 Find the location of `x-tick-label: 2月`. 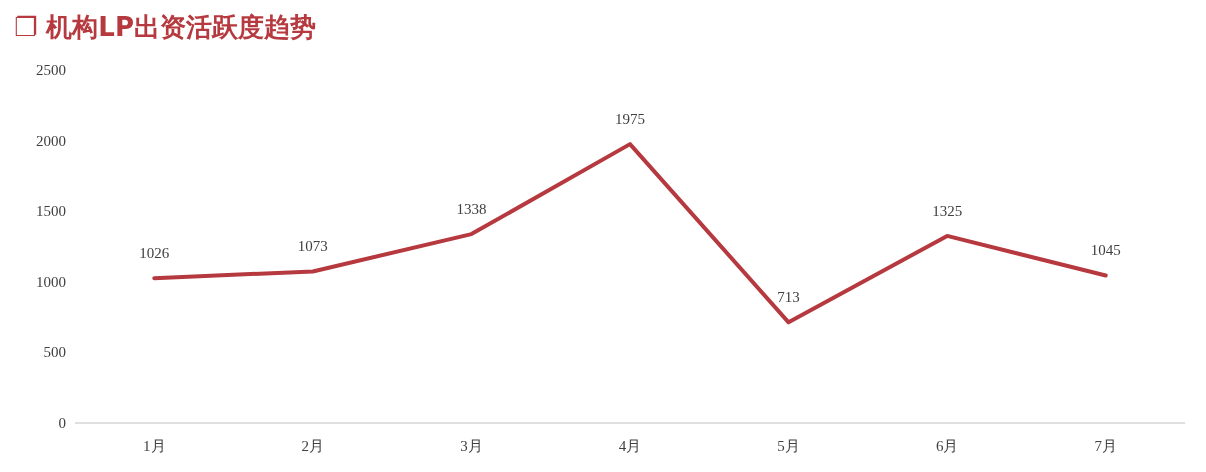

x-tick-label: 2月 is located at coordinates (313, 446).